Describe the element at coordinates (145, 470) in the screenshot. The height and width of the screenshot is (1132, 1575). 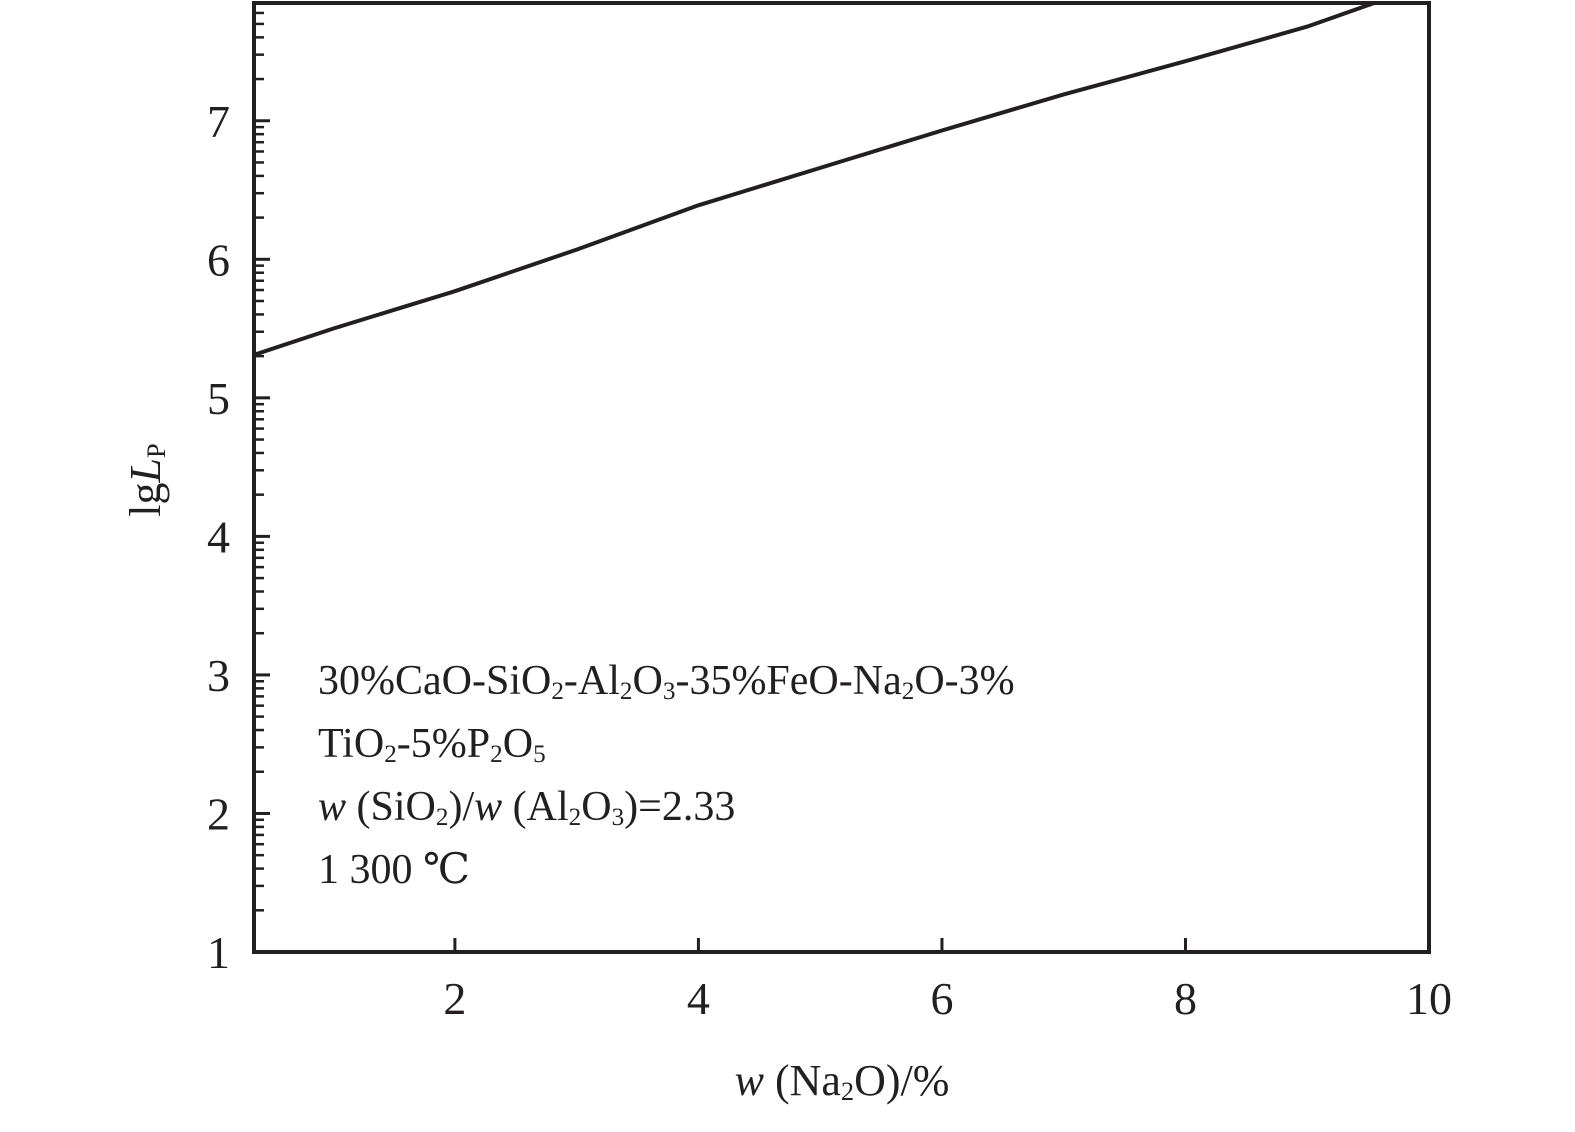
I see `text-segment: L` at that location.